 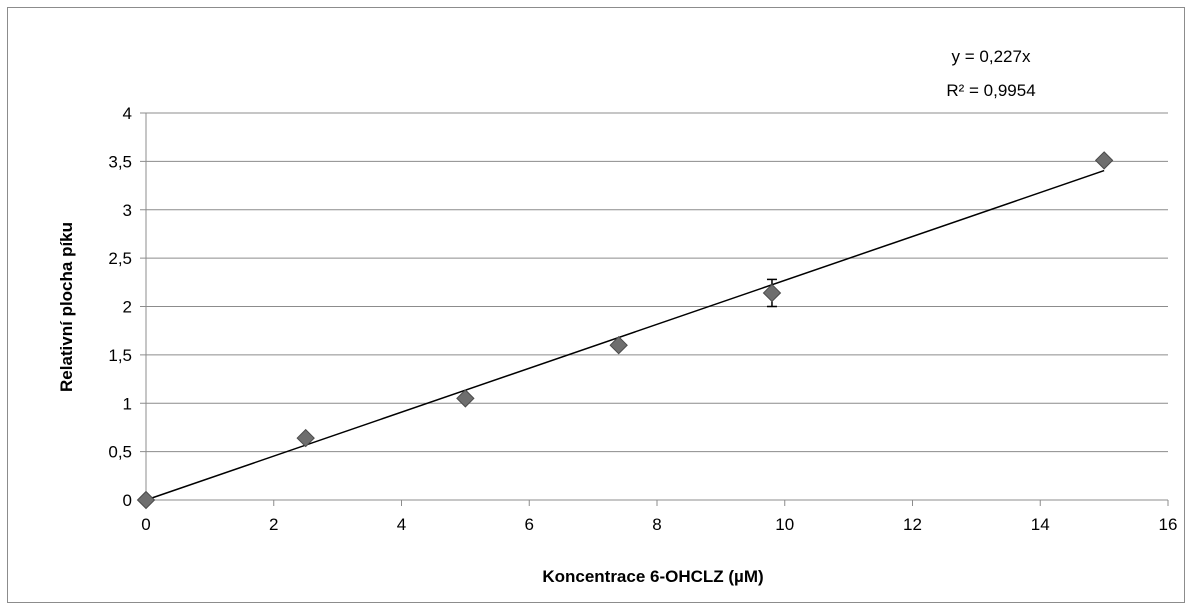 I want to click on y-tick-label: 3,5, so click(x=120, y=161).